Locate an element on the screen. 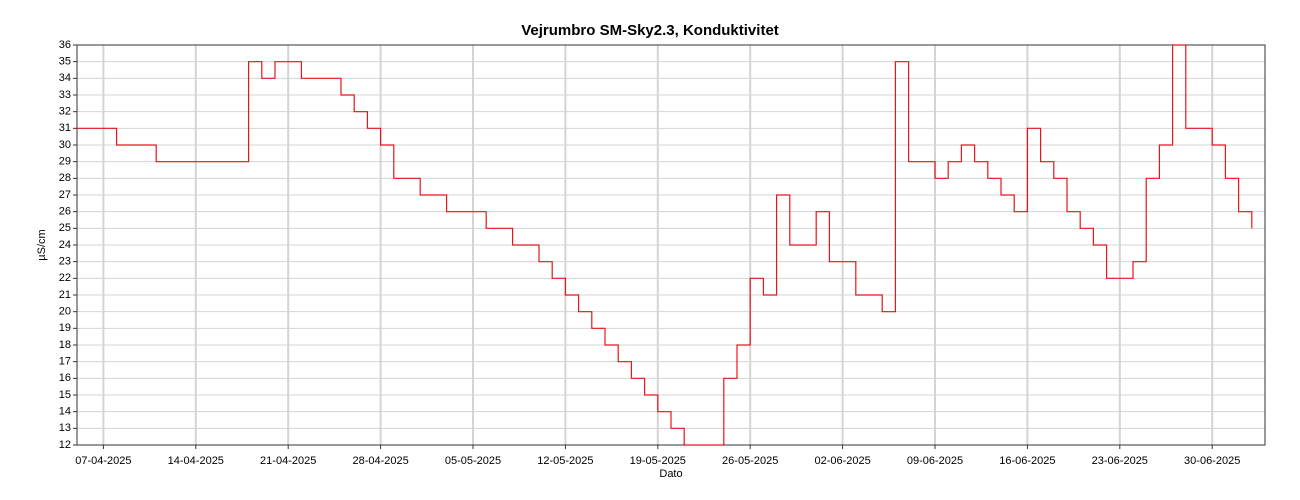  y-tick-label: 35 is located at coordinates (65, 62).